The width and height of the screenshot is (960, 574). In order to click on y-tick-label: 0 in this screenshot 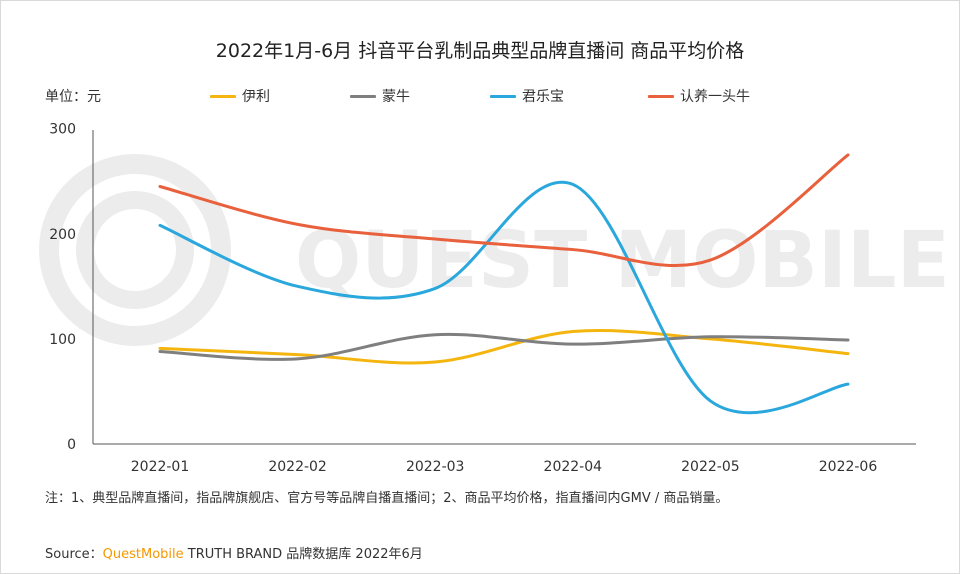, I will do `click(71, 445)`.